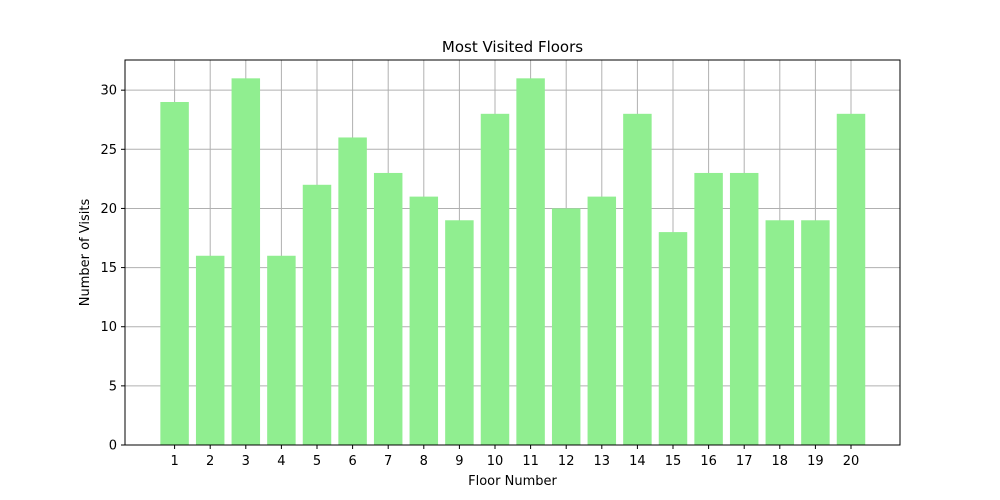 This screenshot has width=1000, height=500. Describe the element at coordinates (459, 461) in the screenshot. I see `x-tick-label: 9` at that location.